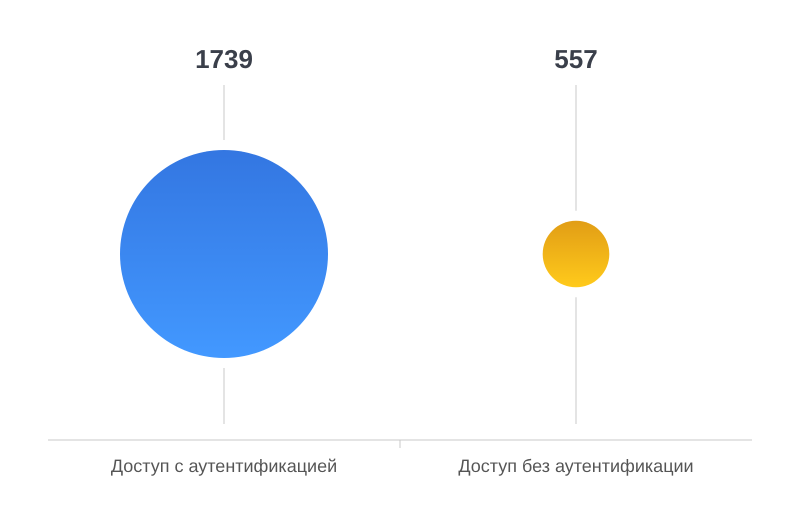 This screenshot has height=520, width=800. Describe the element at coordinates (576, 59) in the screenshot. I see `data-label: 557` at that location.